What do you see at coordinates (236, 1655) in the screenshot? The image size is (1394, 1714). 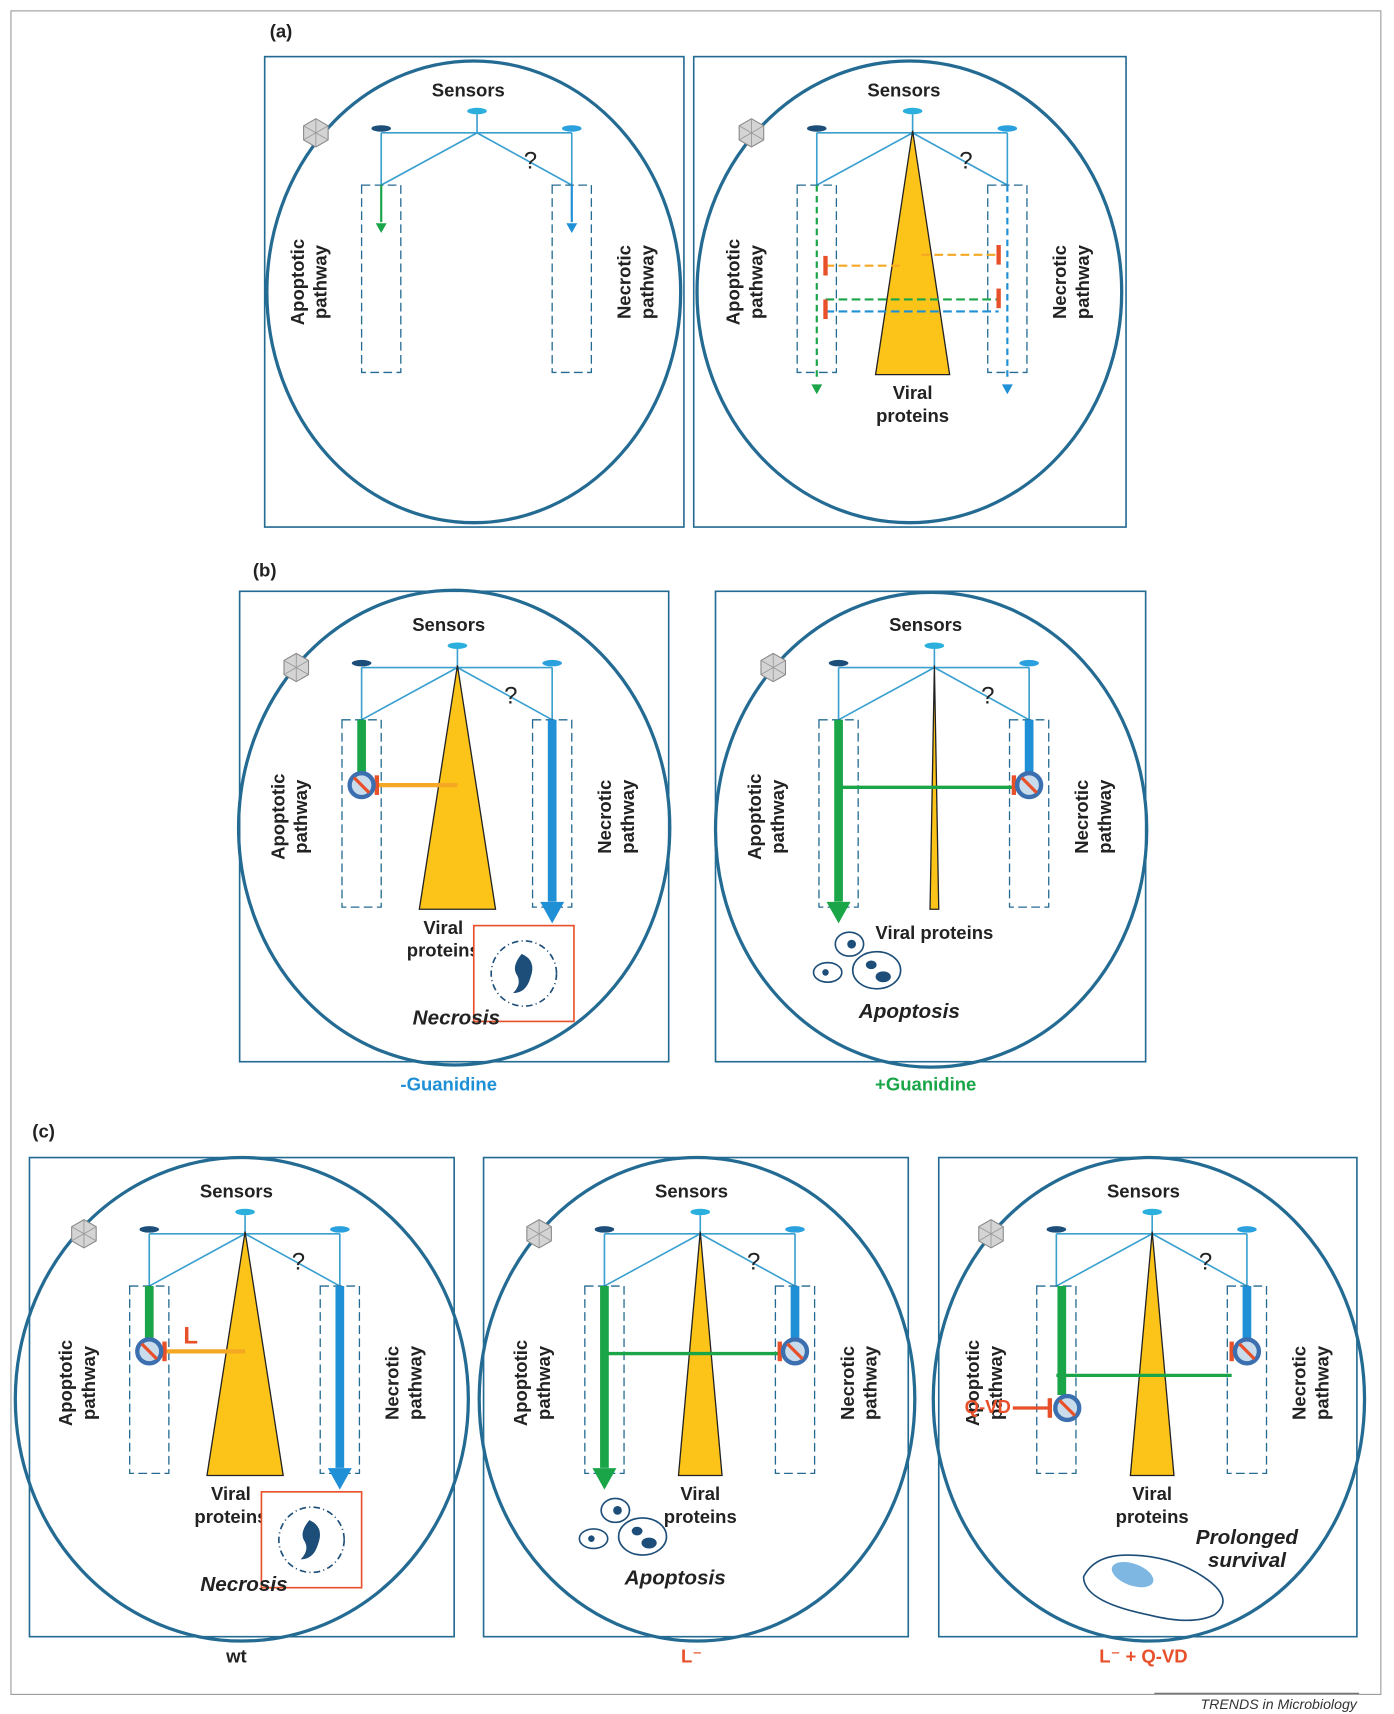 I see `caption: wt` at bounding box center [236, 1655].